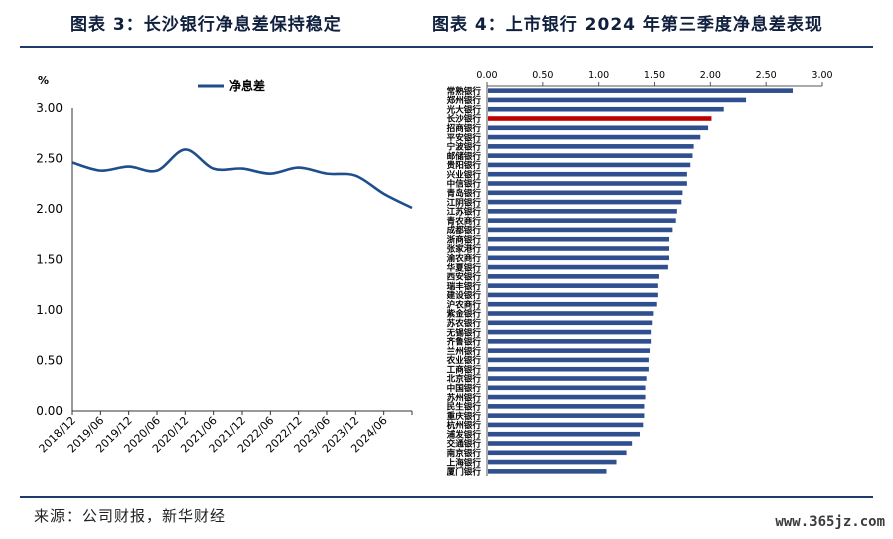 This screenshot has height=539, width=893. What do you see at coordinates (464, 472) in the screenshot?
I see `category-label: 厦门银行` at bounding box center [464, 472].